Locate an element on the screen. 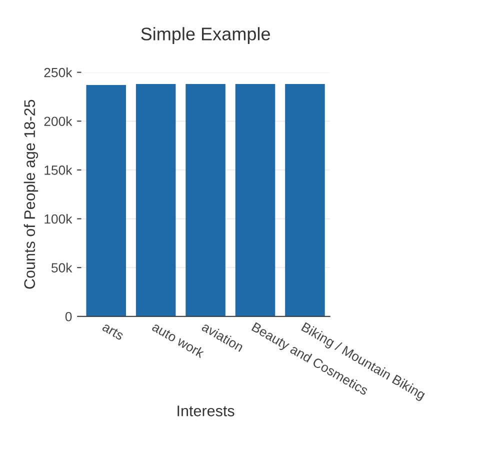 This screenshot has height=452, width=478. y-tick-label: 50k is located at coordinates (61, 267).